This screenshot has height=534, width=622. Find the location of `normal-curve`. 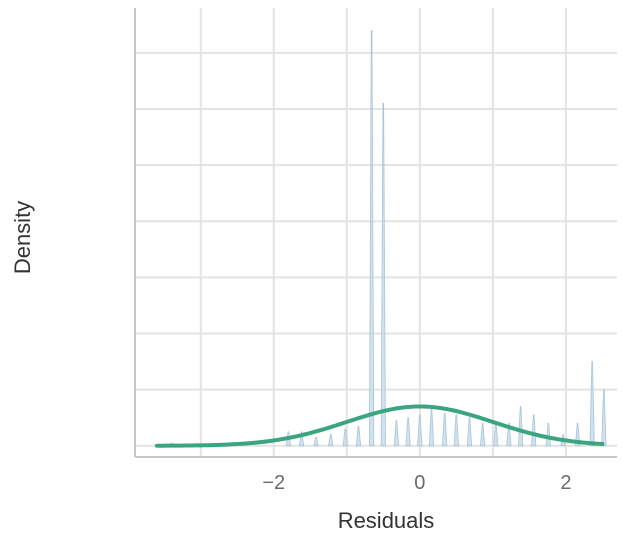

normal-curve is located at coordinates (379, 426).